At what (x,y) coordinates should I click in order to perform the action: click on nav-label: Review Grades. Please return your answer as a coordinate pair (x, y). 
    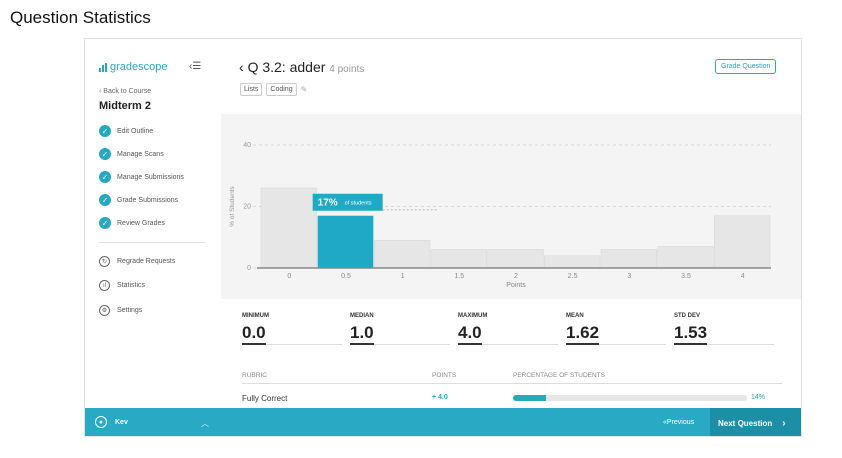
    Looking at the image, I should click on (141, 223).